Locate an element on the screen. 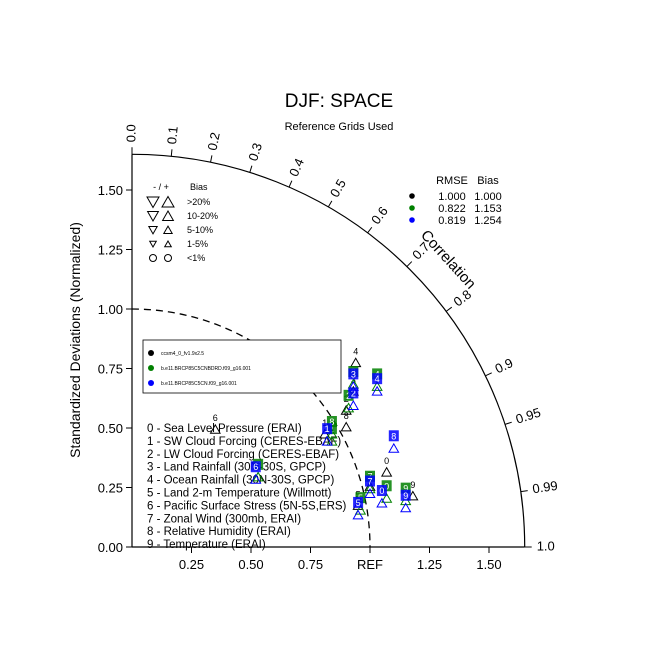 Image resolution: width=648 pixels, height=653 pixels. stats-row-rmse: 1.000 is located at coordinates (452, 197).